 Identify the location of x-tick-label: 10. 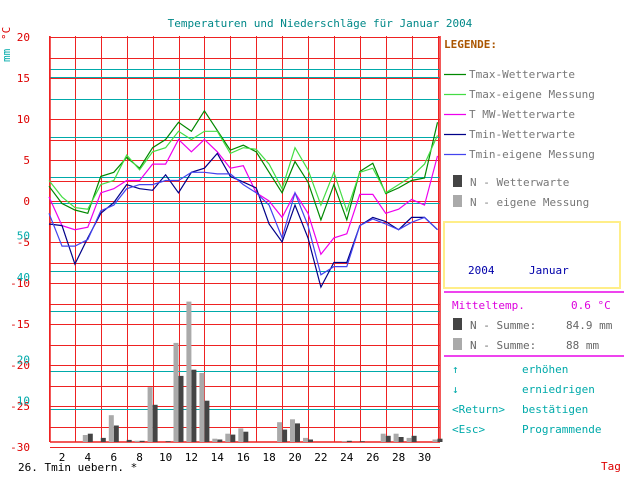
(165, 457).